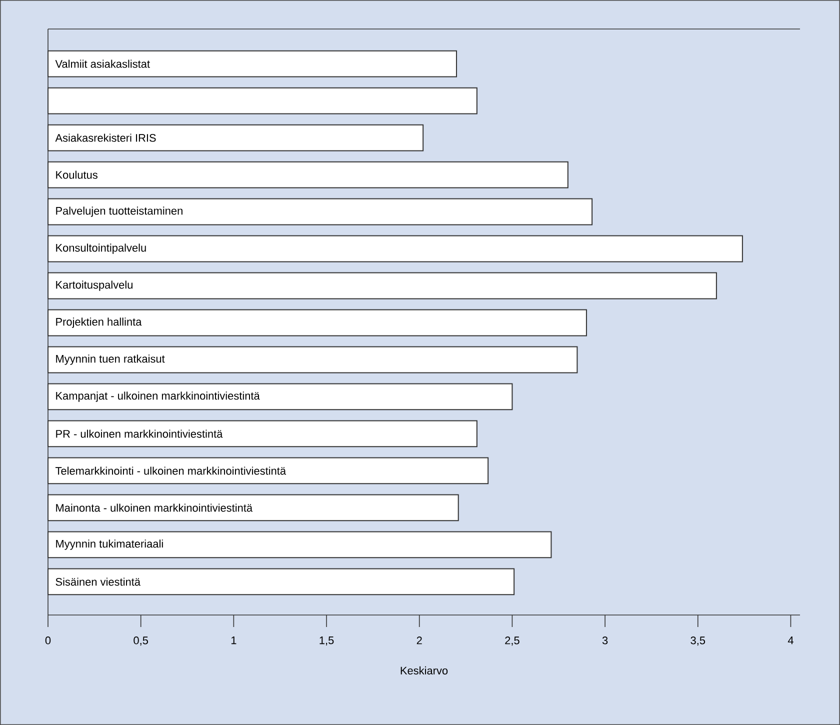 The height and width of the screenshot is (725, 840). Describe the element at coordinates (101, 249) in the screenshot. I see `y-tick-label: Konsultointipalvelu` at that location.